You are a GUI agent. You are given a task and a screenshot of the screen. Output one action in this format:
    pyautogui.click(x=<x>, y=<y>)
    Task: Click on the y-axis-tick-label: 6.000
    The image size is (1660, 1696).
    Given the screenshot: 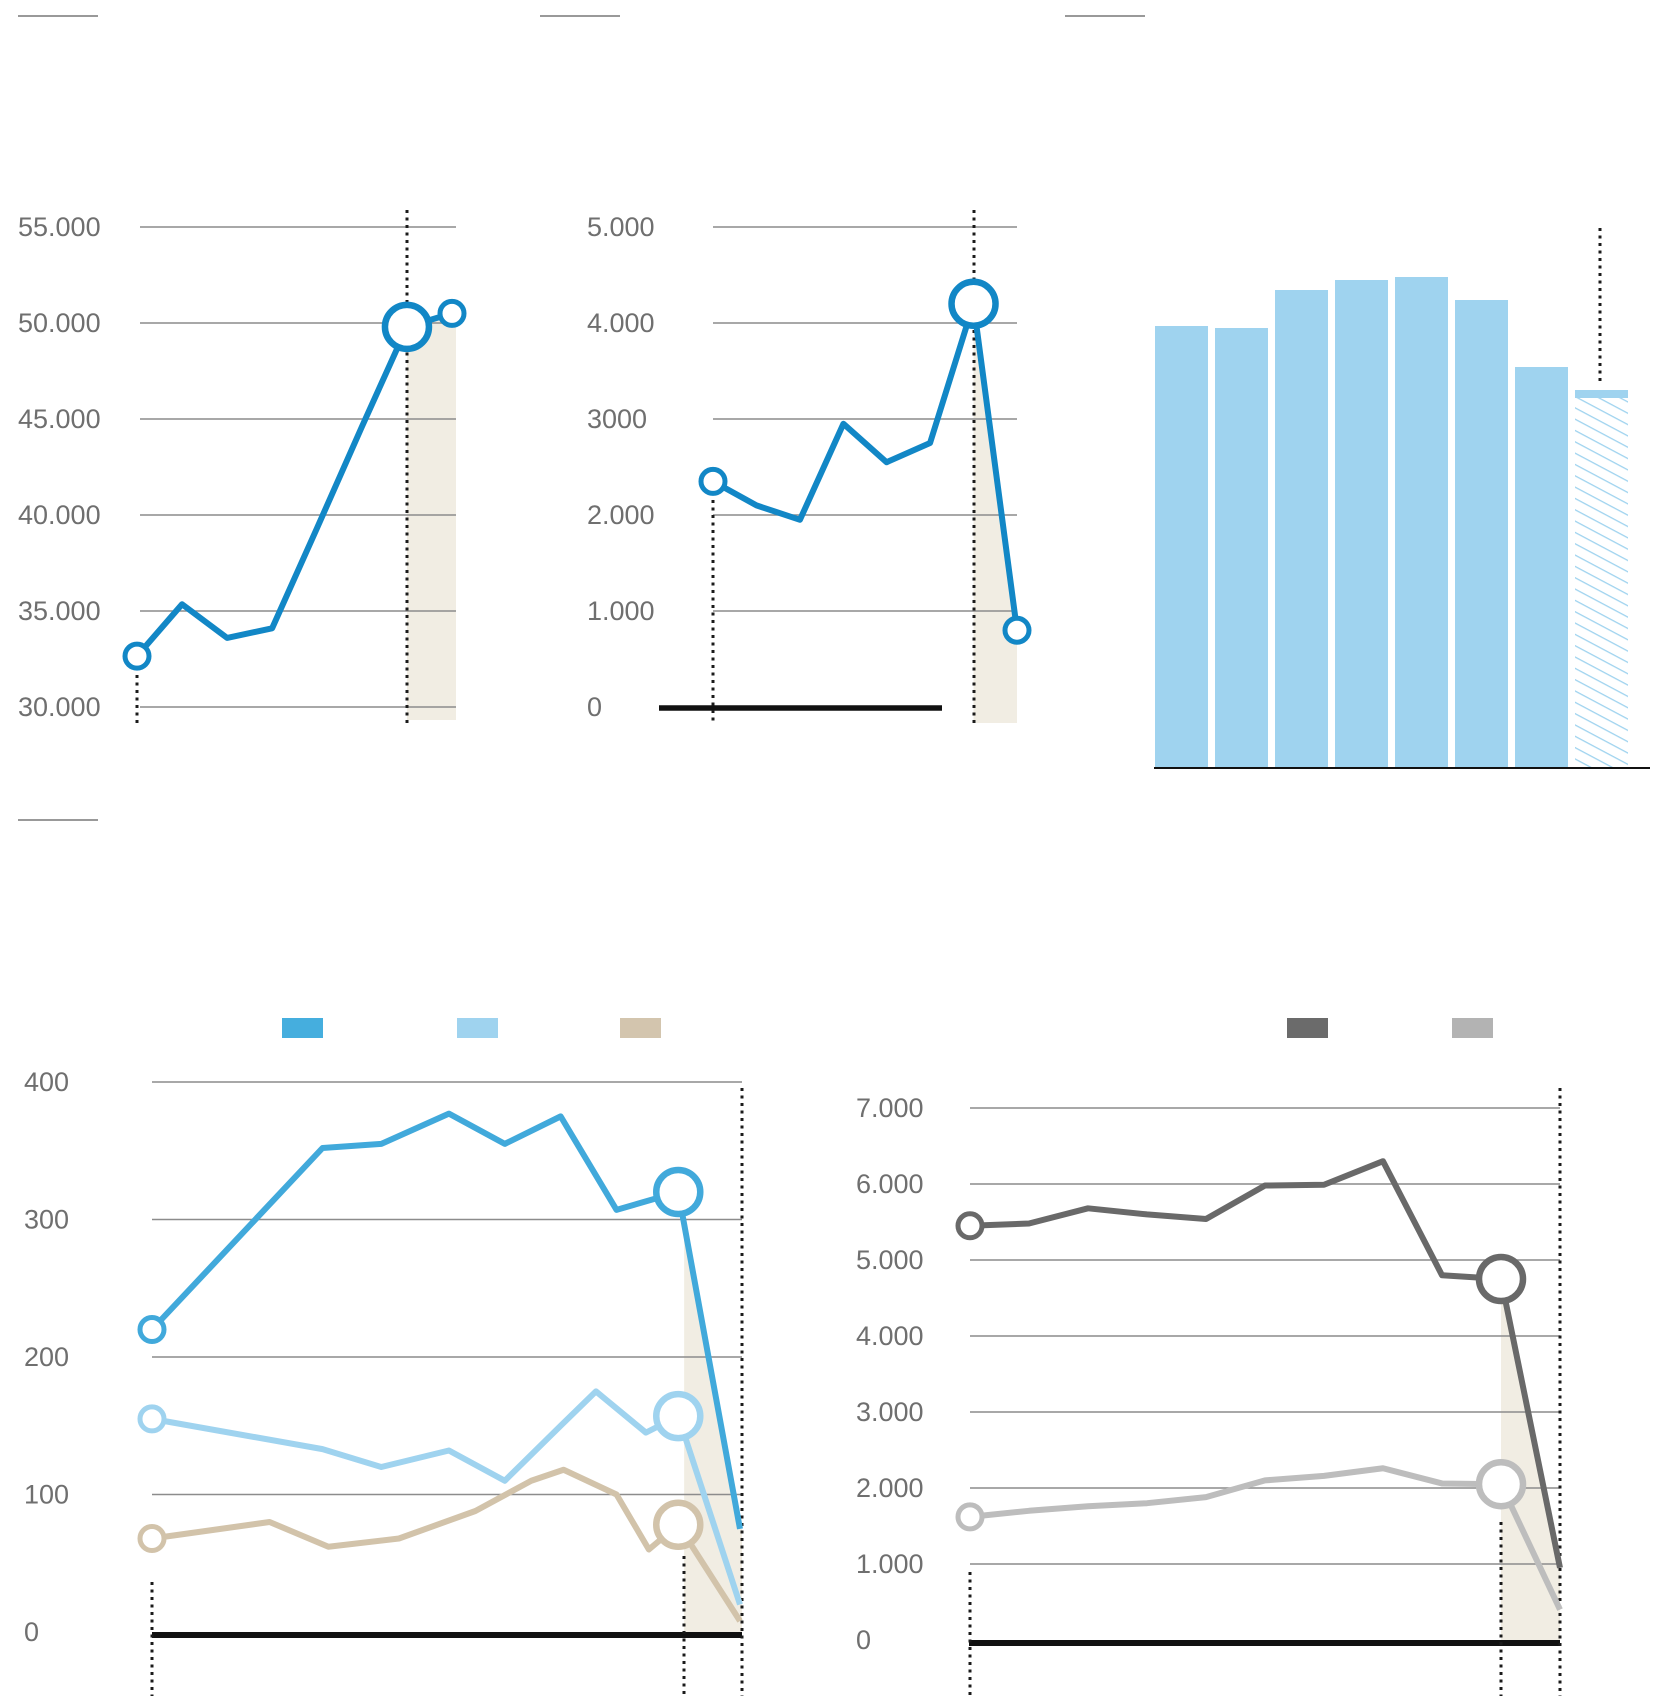 What is the action you would take?
    pyautogui.click(x=890, y=1184)
    